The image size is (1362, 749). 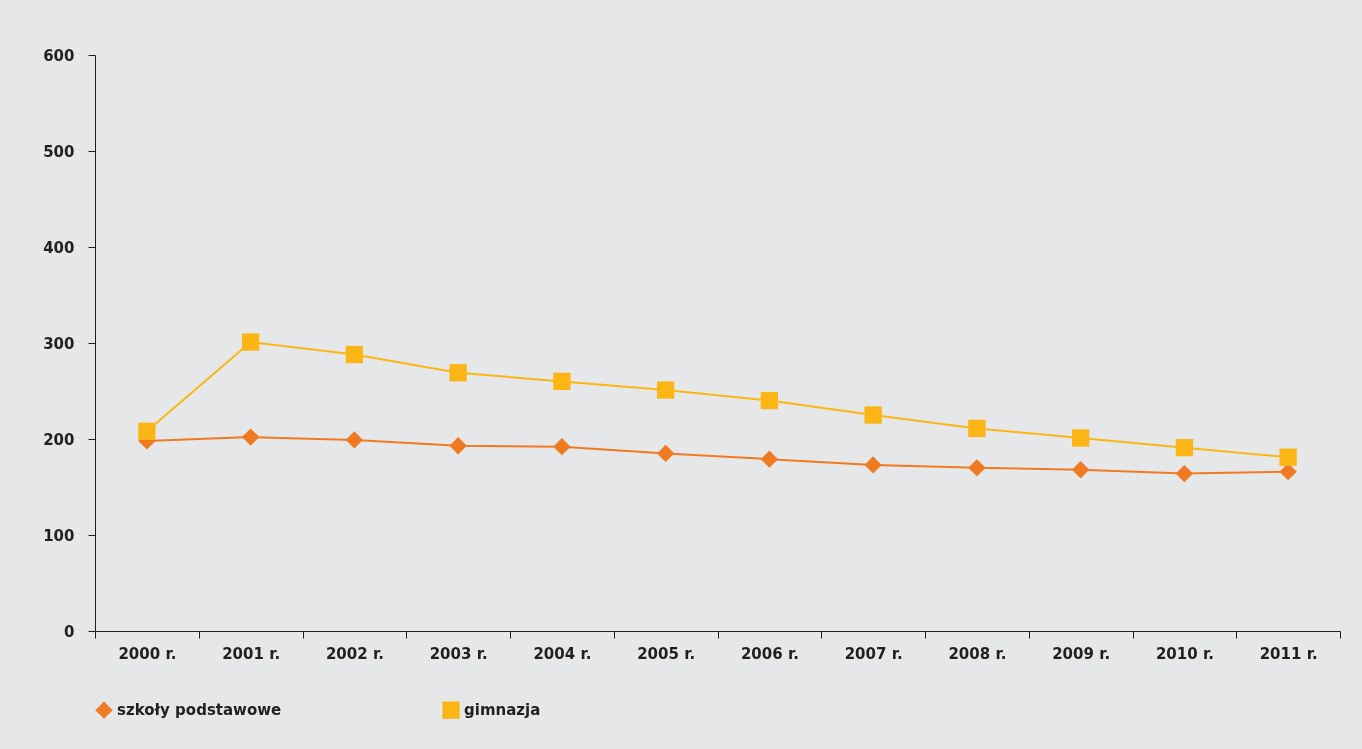 I want to click on y-tick-label: 100, so click(x=59, y=535).